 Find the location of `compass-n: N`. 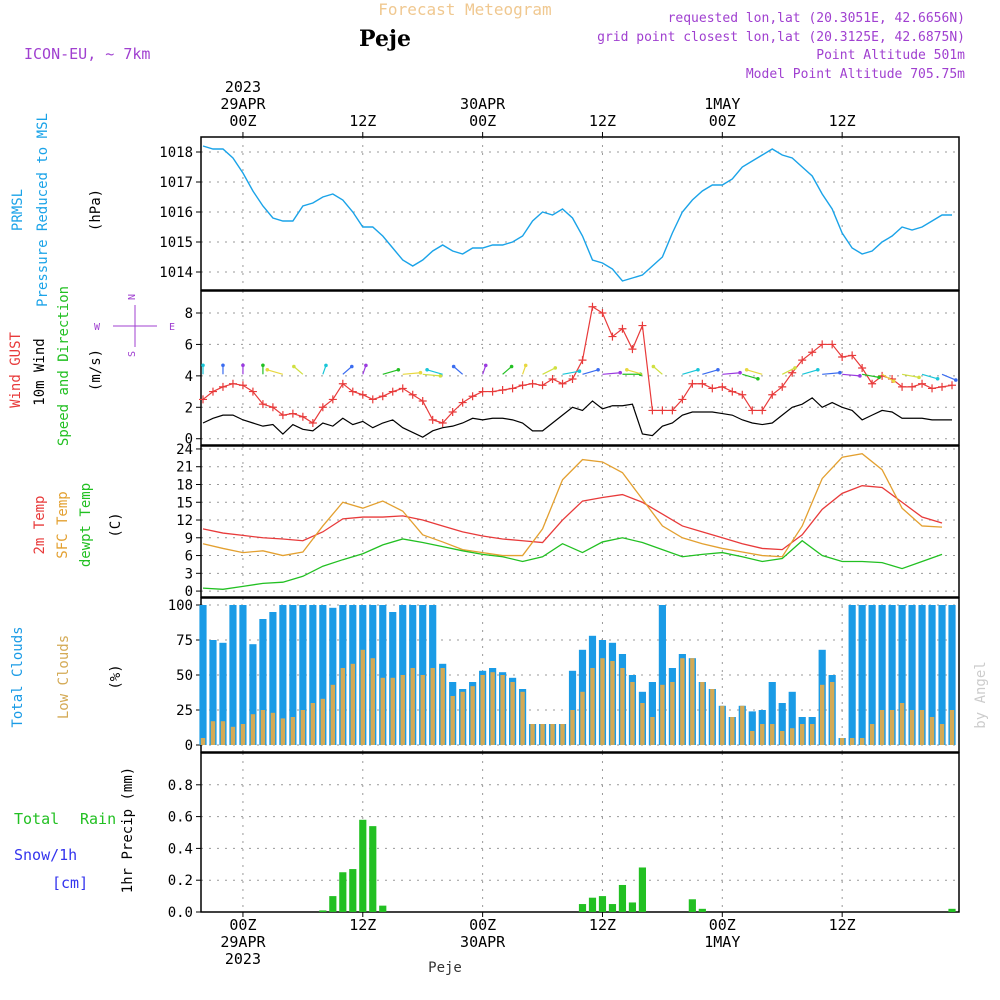

compass-n: N is located at coordinates (132, 297).